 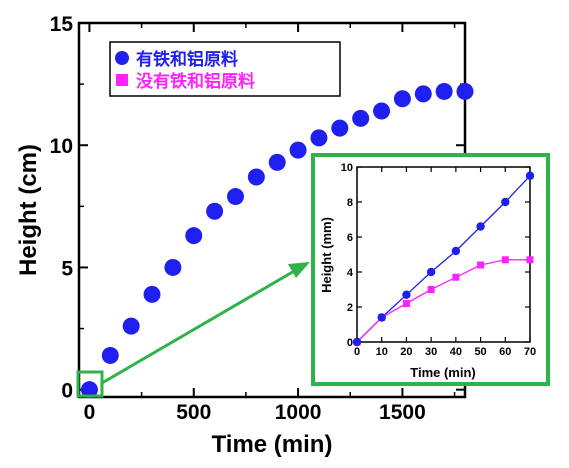 I want to click on inset-tick-labels: 0 10 20 30 40 50 60 70 0 2 4 6 8 10, so click(x=438, y=260).